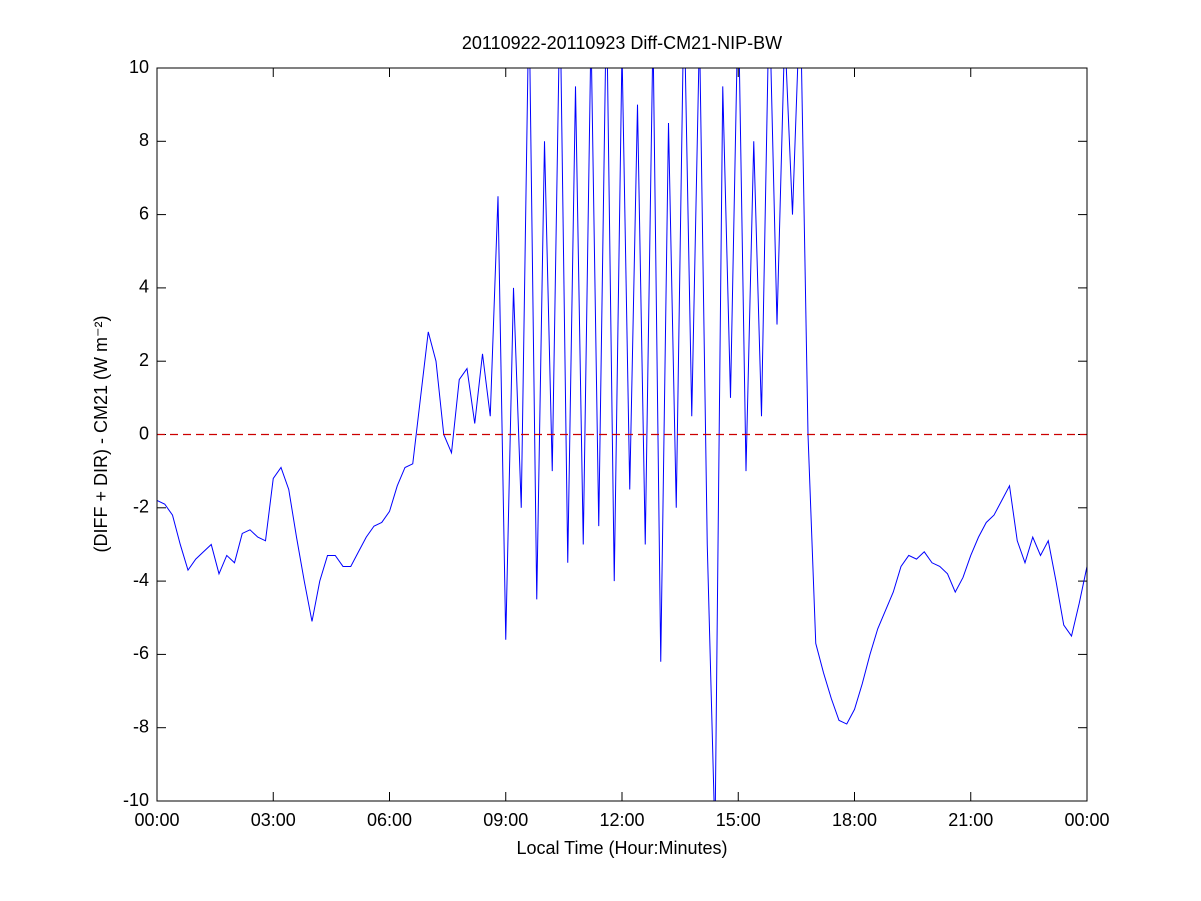 Image resolution: width=1201 pixels, height=901 pixels. What do you see at coordinates (144, 287) in the screenshot?
I see `y-tick-label: 4` at bounding box center [144, 287].